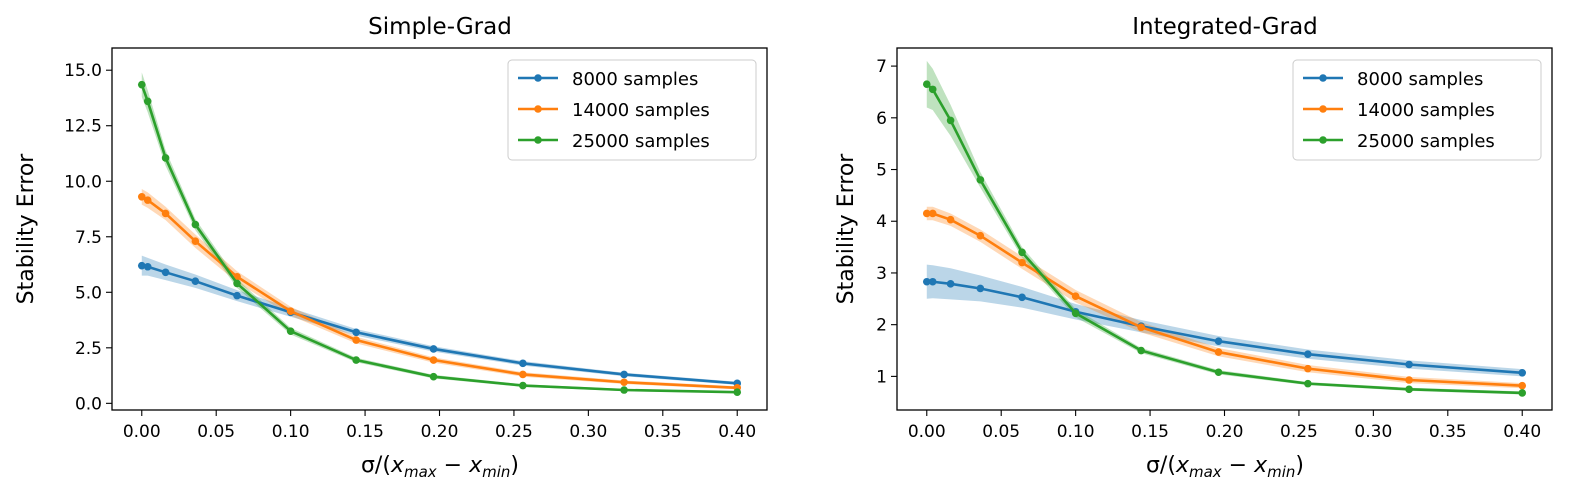 Image resolution: width=1577 pixels, height=504 pixels. I want to click on y-tick-label: 4, so click(881, 222).